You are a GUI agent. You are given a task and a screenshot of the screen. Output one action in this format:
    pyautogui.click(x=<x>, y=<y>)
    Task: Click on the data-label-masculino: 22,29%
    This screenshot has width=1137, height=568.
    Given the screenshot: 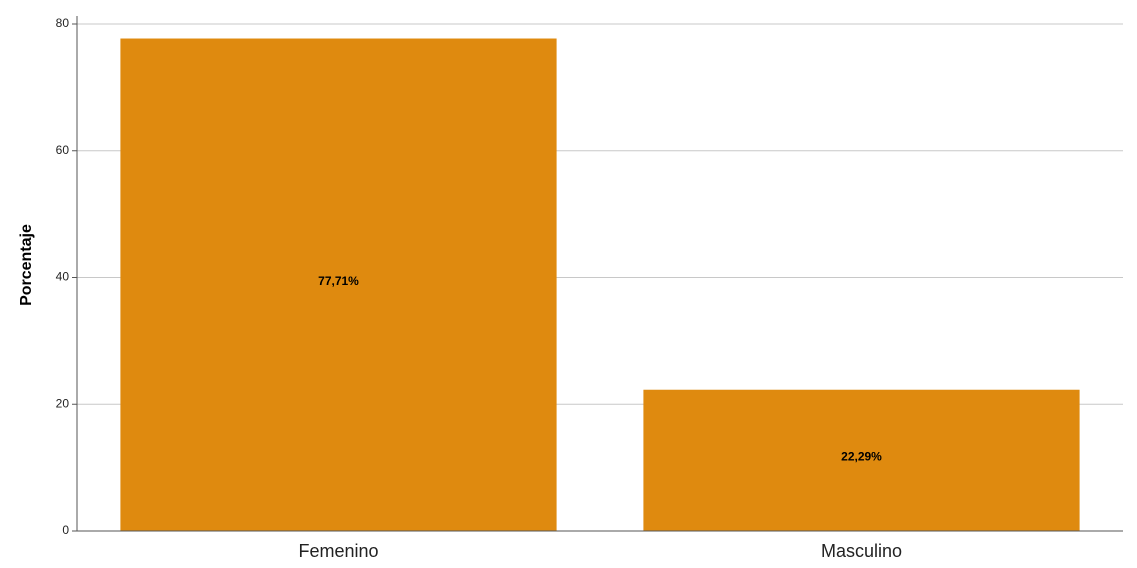 What is the action you would take?
    pyautogui.click(x=861, y=457)
    